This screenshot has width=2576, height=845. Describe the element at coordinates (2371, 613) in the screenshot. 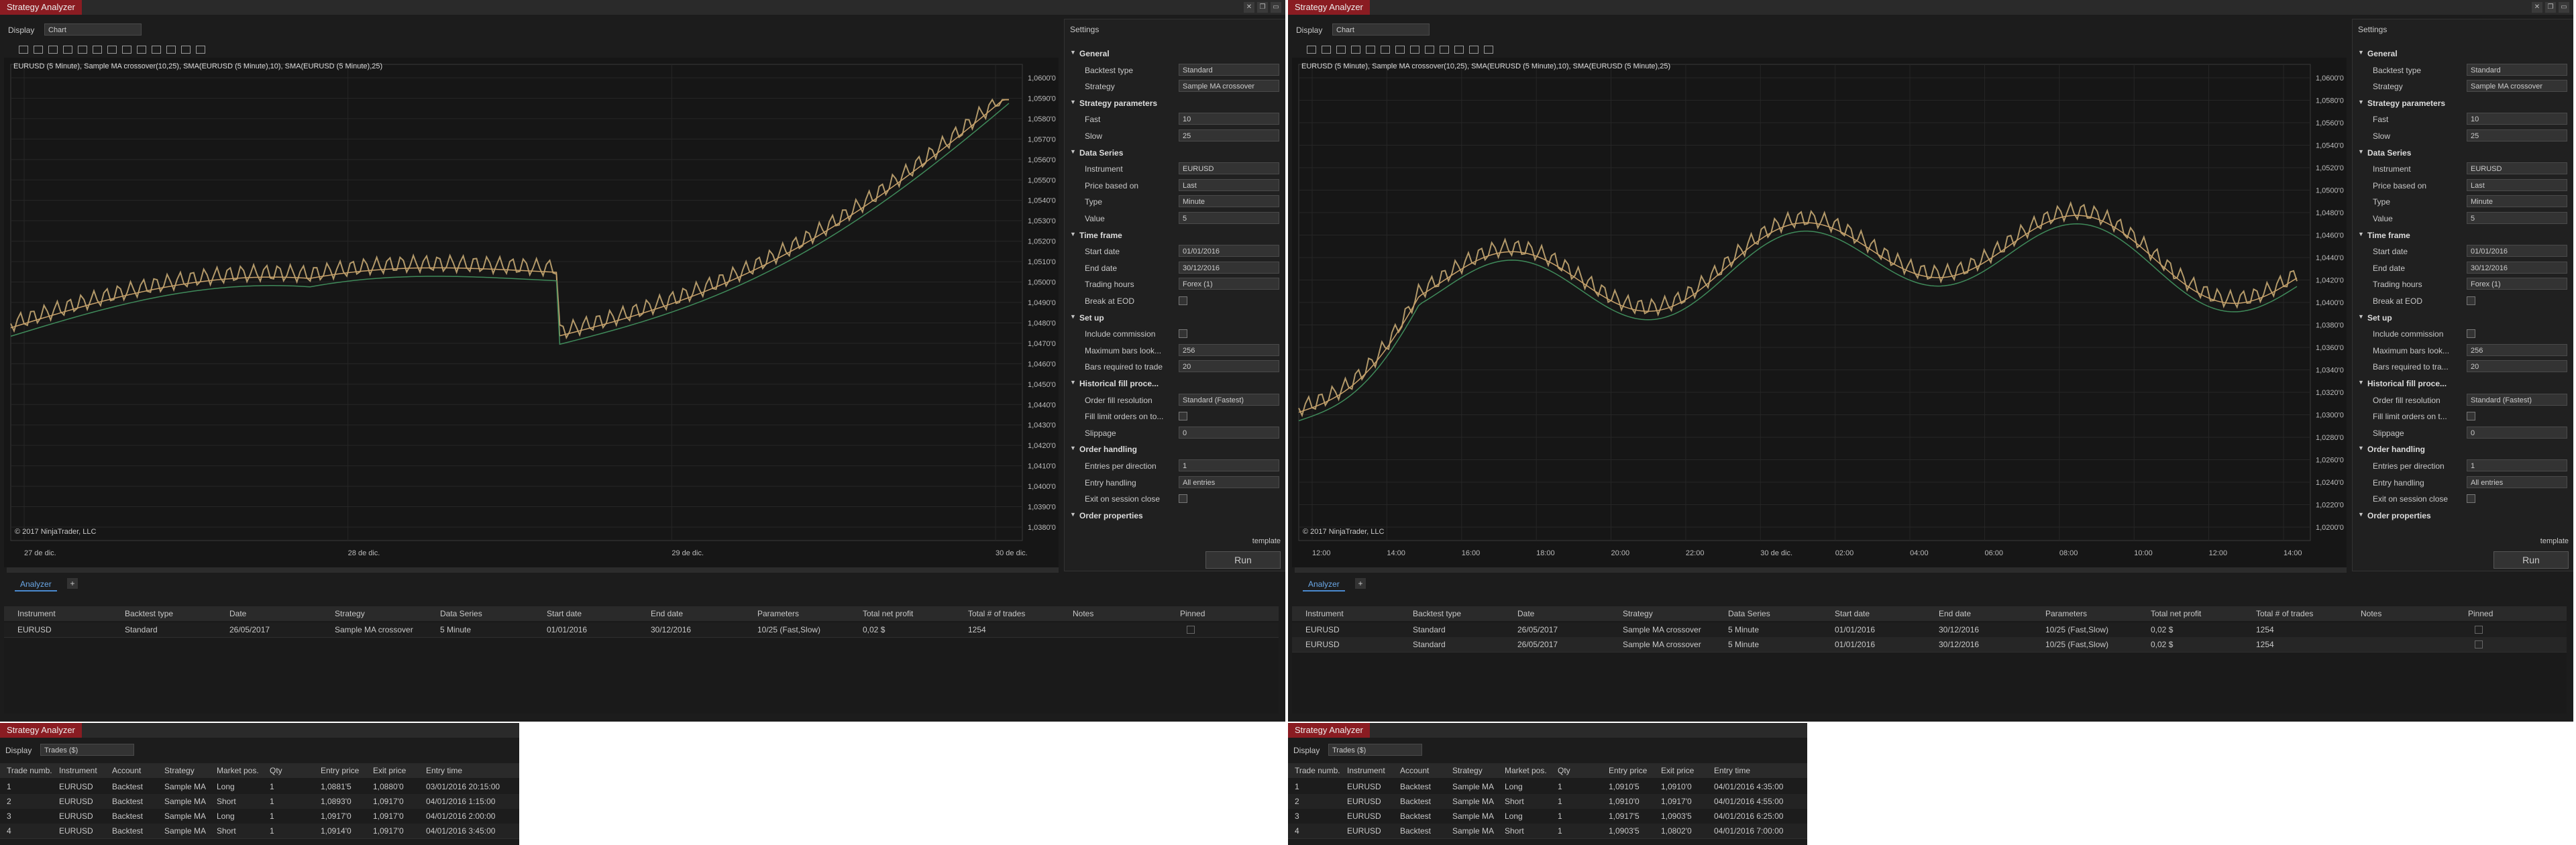

I see `column-header: Notes` at that location.